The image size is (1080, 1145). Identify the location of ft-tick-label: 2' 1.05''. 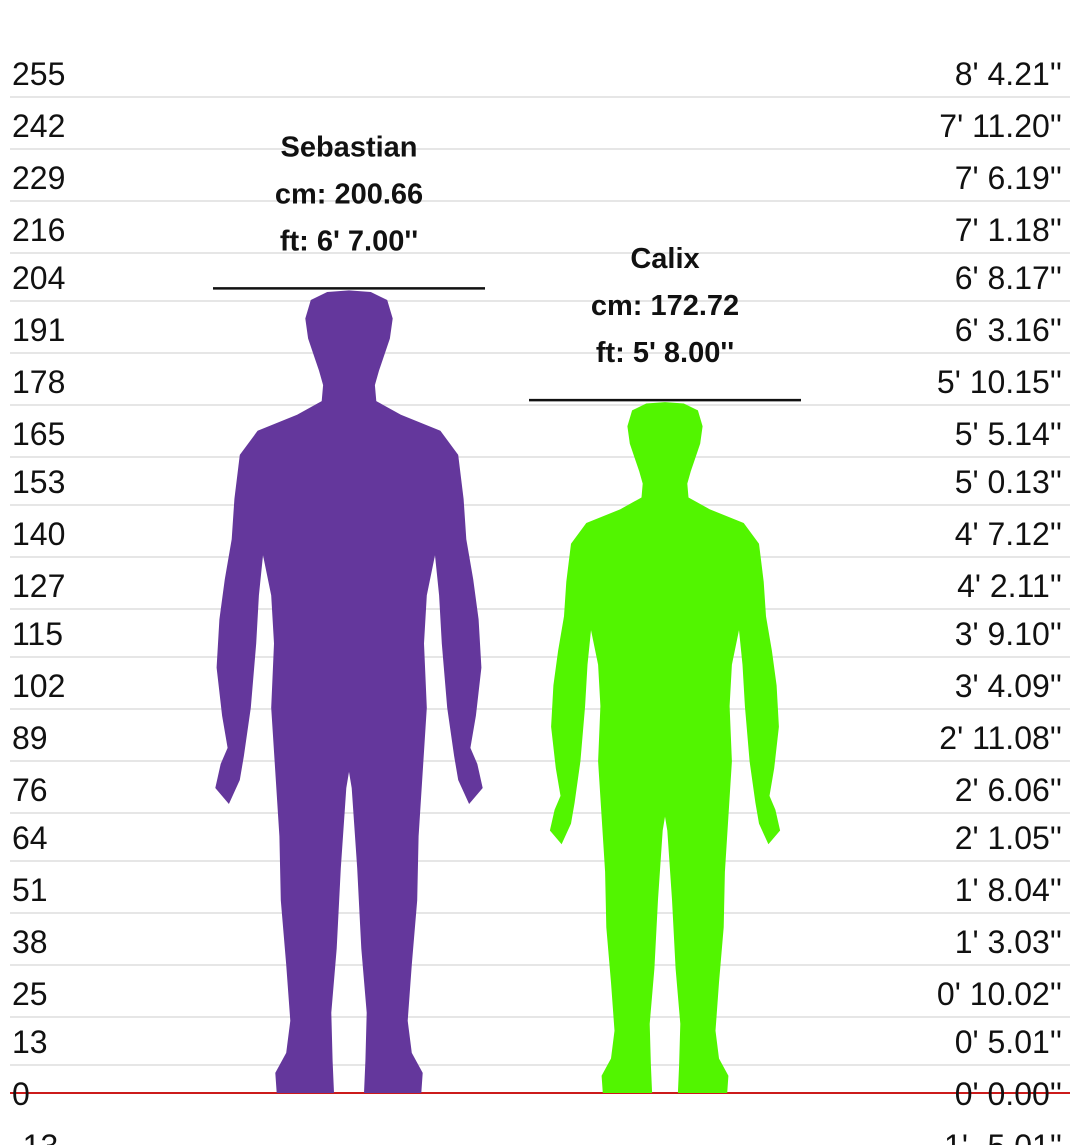
(1008, 838).